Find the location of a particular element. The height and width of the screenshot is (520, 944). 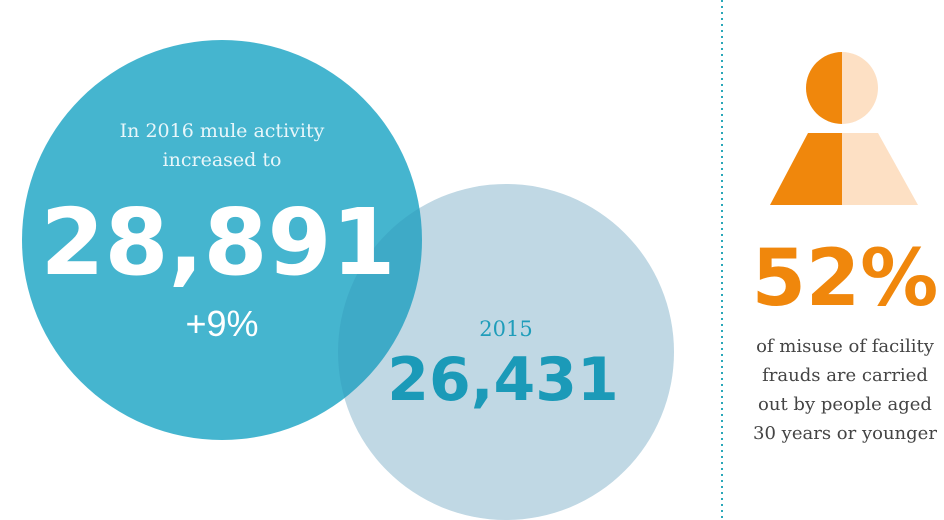

value-2016: 28,891 is located at coordinates (217, 242).